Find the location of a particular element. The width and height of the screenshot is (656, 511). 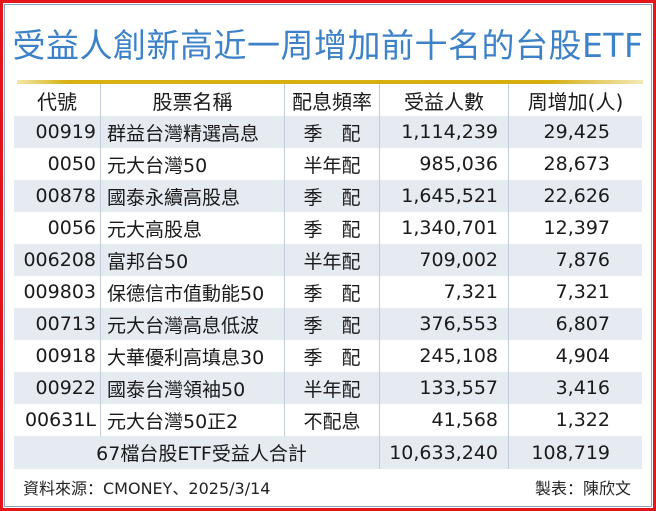

header-name: 股票名稱 is located at coordinates (192, 100).